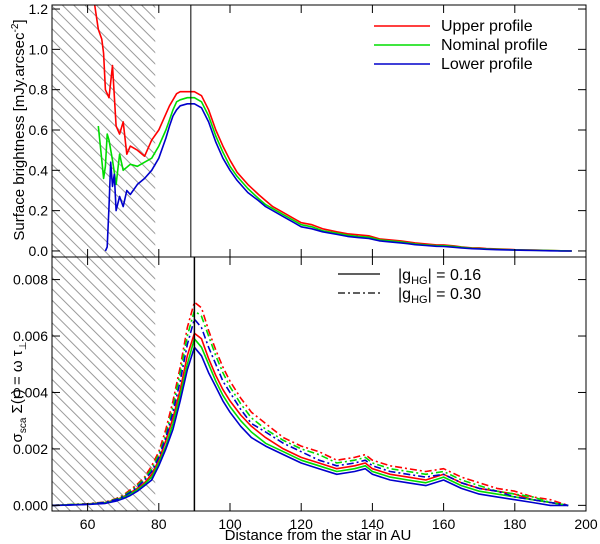 The width and height of the screenshot is (600, 544). Describe the element at coordinates (15, 27) in the screenshot. I see `top-y-axis-title-sup: -2` at that location.